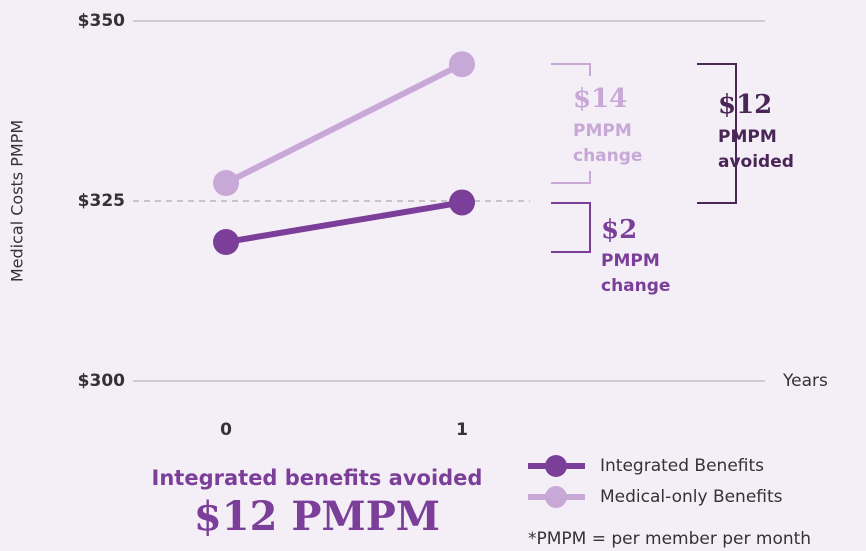 The image size is (866, 551). What do you see at coordinates (805, 381) in the screenshot?
I see `x-axis-label: Years` at bounding box center [805, 381].